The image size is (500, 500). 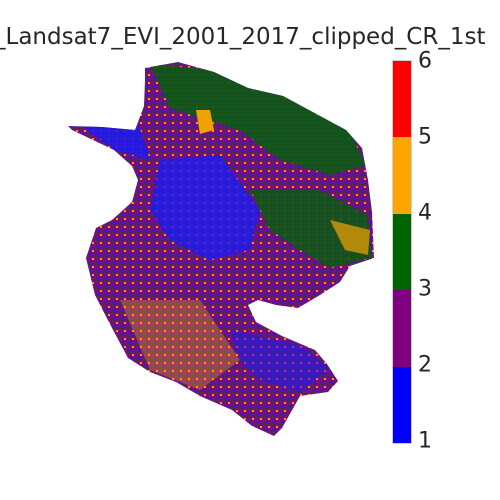 What do you see at coordinates (425, 137) in the screenshot?
I see `colorbar-tick-5: 5` at bounding box center [425, 137].